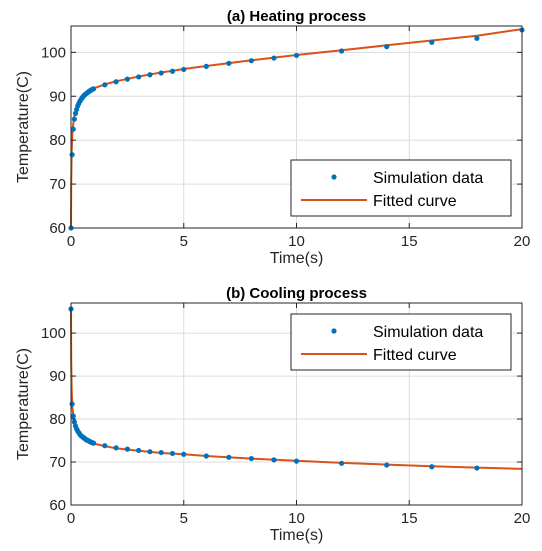 Image resolution: width=542 pixels, height=551 pixels. What do you see at coordinates (296, 16) in the screenshot?
I see `chart-title: (a) Heating process` at bounding box center [296, 16].